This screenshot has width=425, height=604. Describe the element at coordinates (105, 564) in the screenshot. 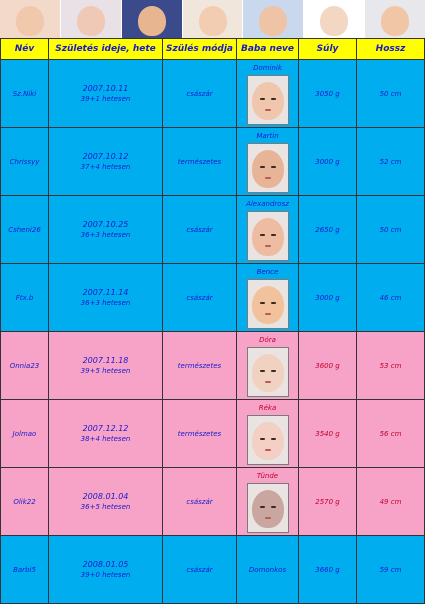

I see `birth-date: 2008.01.05` at that location.